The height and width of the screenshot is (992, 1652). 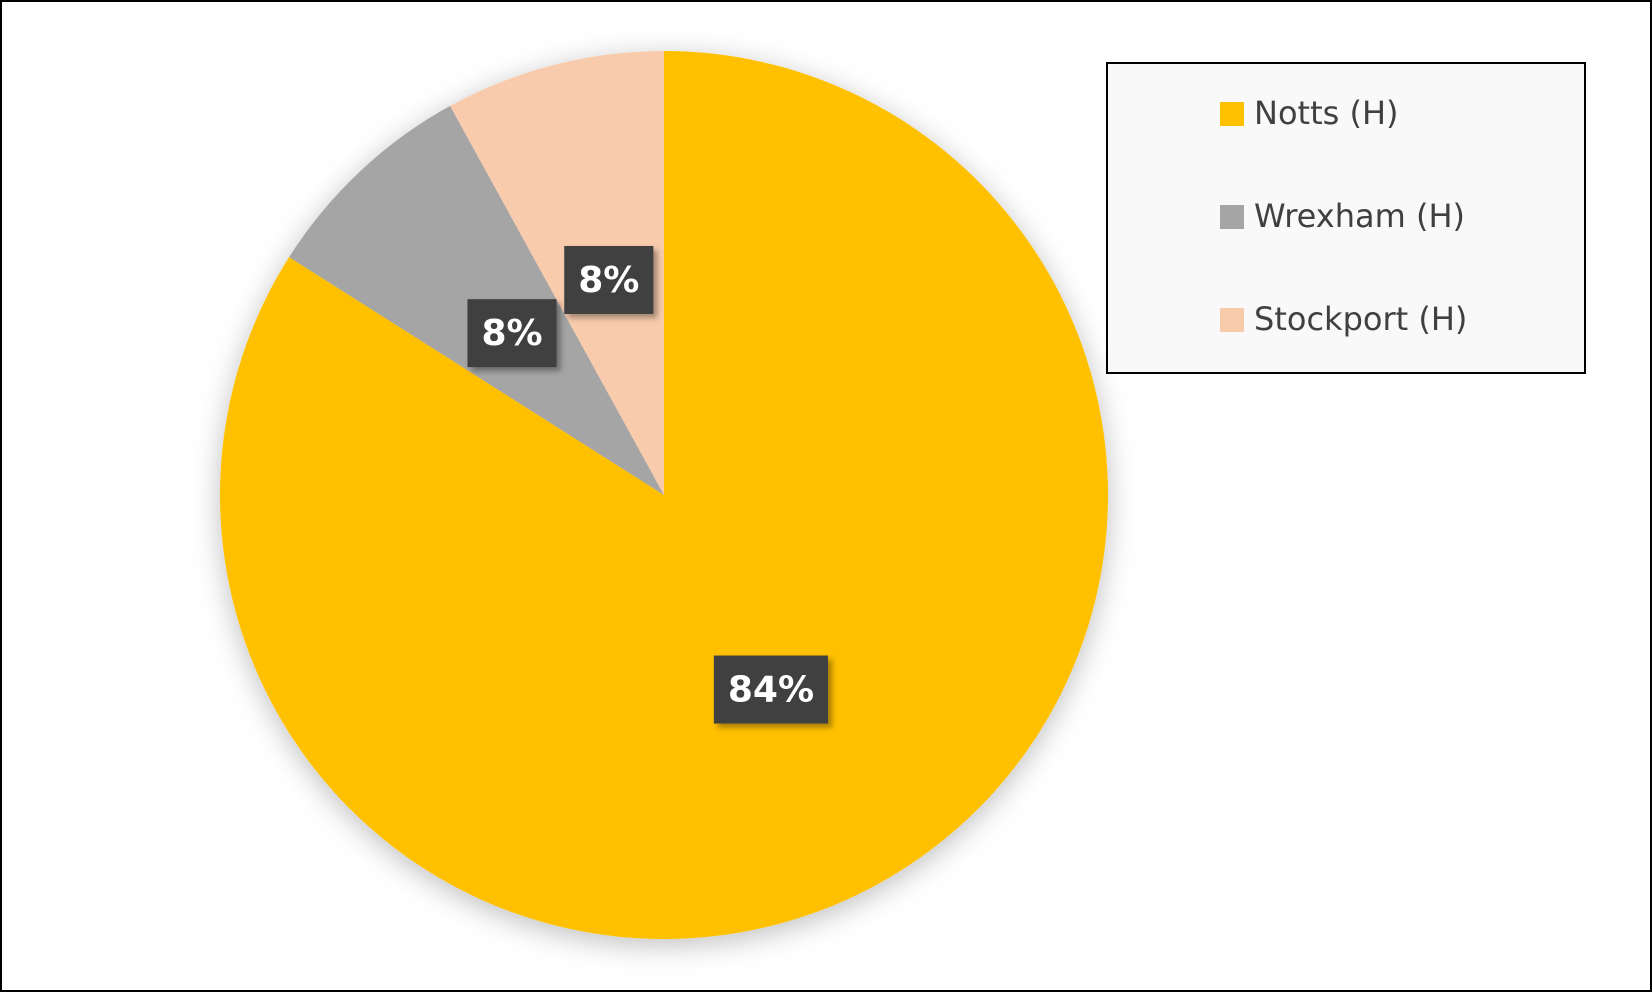 I want to click on value-label: 84%, so click(x=771, y=690).